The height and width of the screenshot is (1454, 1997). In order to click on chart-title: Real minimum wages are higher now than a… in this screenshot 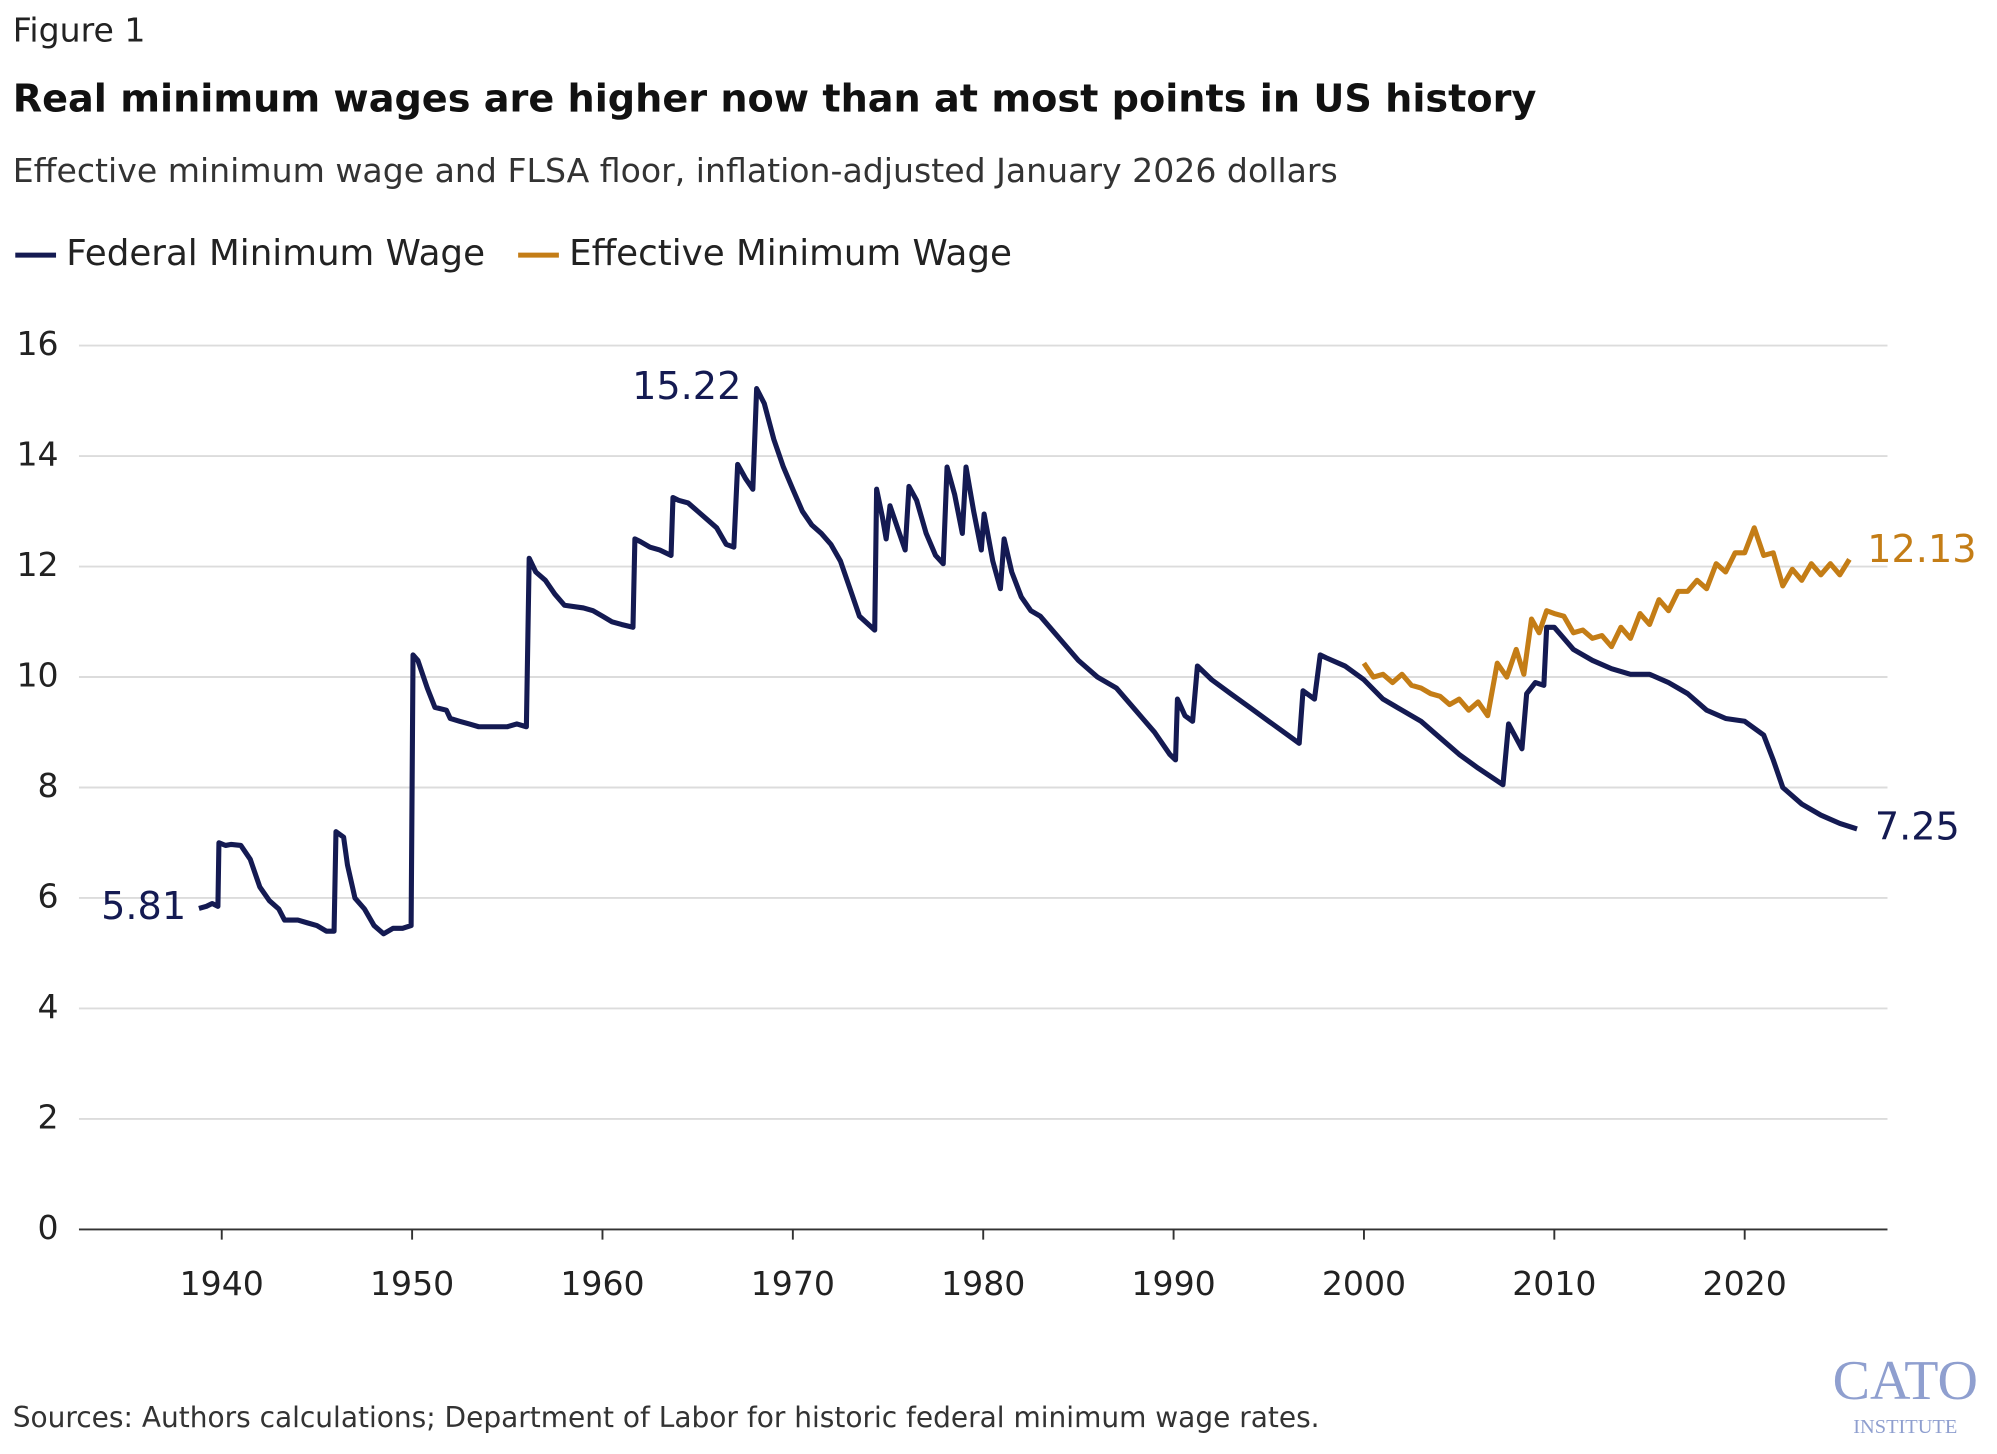, I will do `click(775, 100)`.